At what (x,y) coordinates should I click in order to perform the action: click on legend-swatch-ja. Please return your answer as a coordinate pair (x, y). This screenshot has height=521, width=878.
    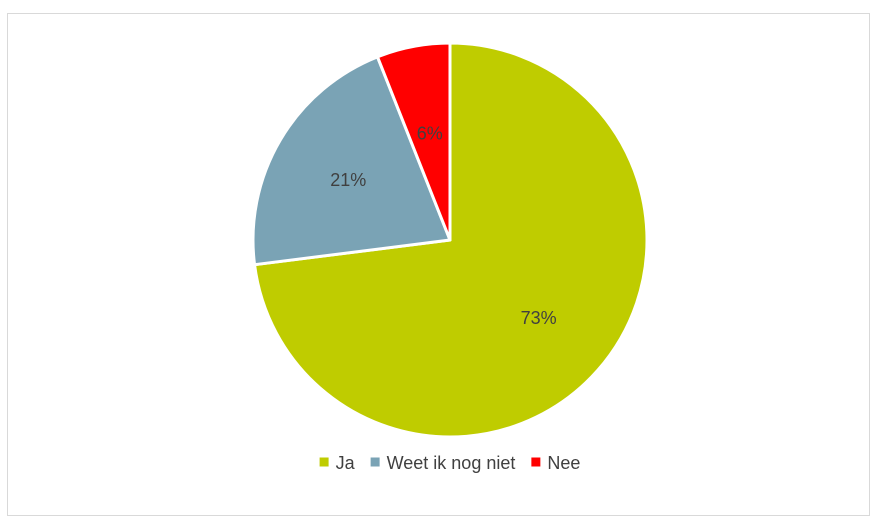
    Looking at the image, I should click on (324, 462).